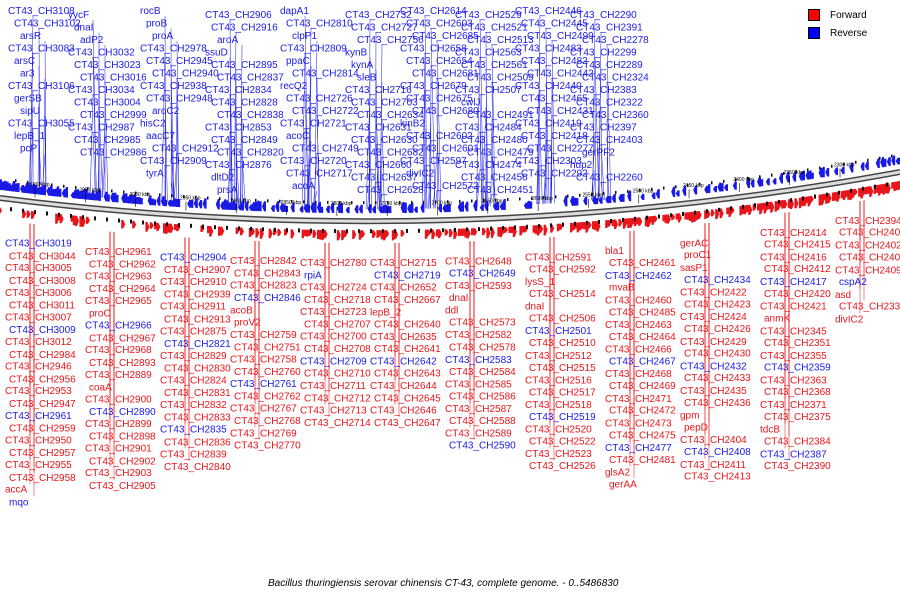  Describe the element at coordinates (869, 257) in the screenshot. I see `forward-gene-label: CT43_CH2405` at that location.